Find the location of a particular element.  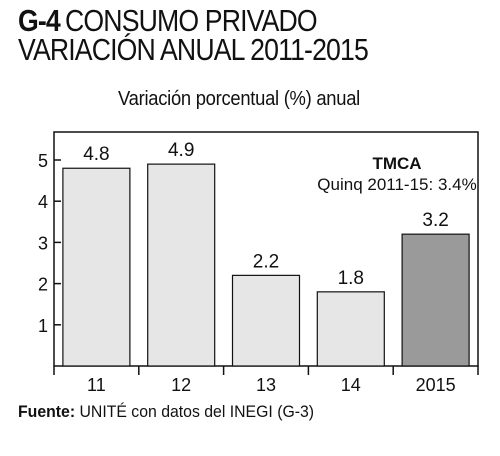

data-label: 3.2 is located at coordinates (435, 220).